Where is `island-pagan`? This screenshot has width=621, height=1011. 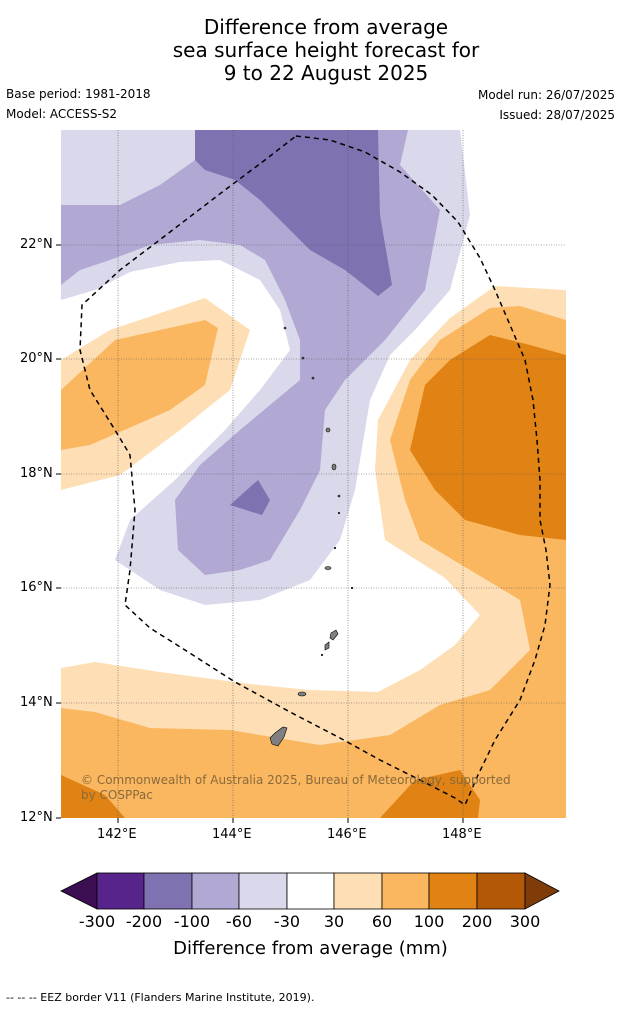 island-pagan is located at coordinates (334, 467).